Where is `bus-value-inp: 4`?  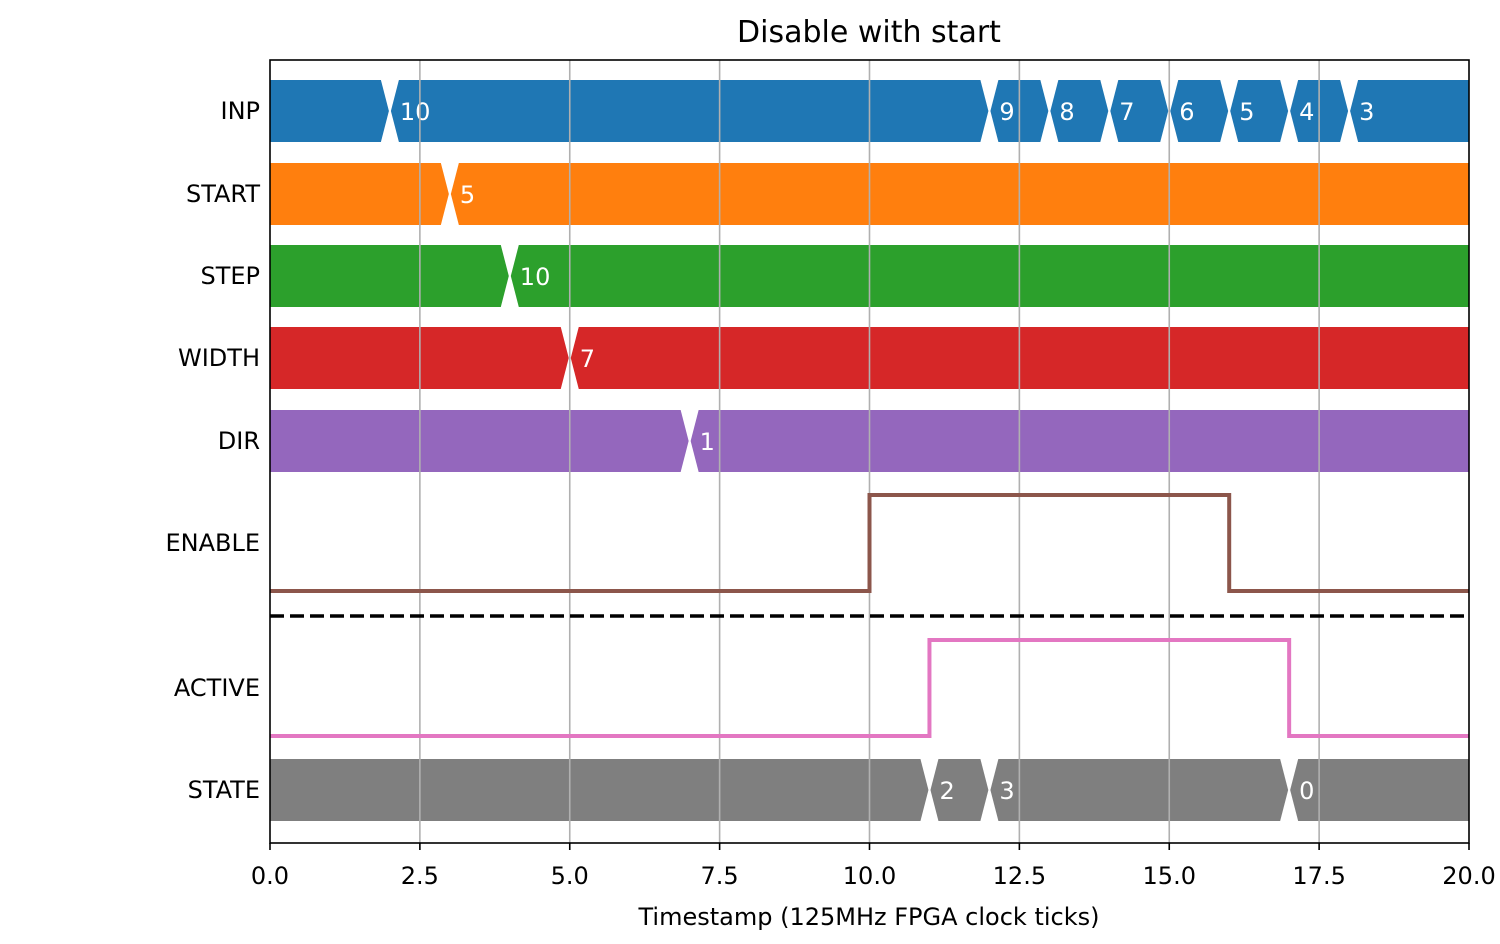
bus-value-inp: 4 is located at coordinates (1306, 112).